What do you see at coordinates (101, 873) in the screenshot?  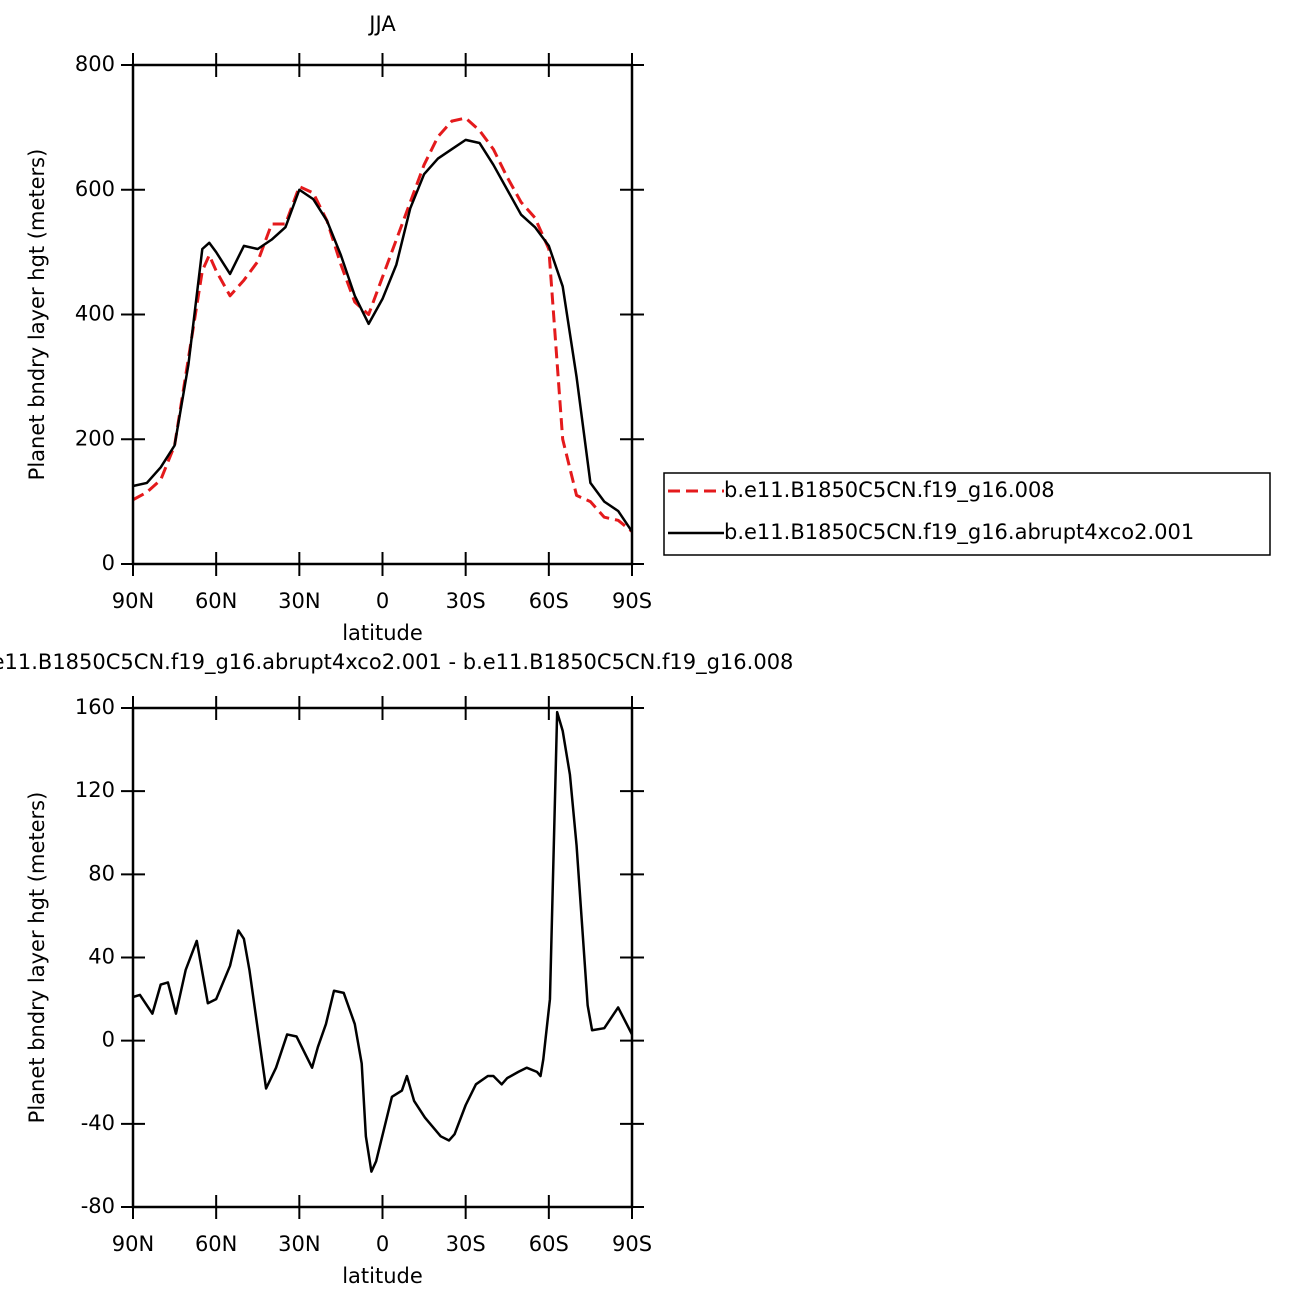 I see `y-tick-label: 80` at bounding box center [101, 873].